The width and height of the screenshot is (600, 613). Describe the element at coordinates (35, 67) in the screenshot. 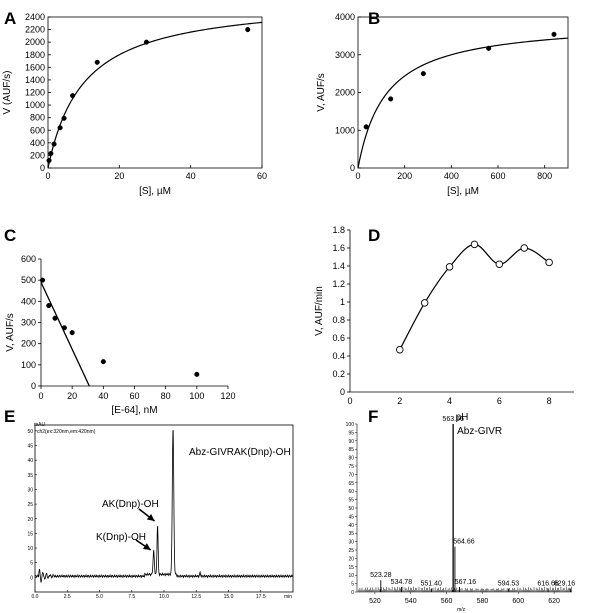

I see `y-tick-label: 1600` at that location.